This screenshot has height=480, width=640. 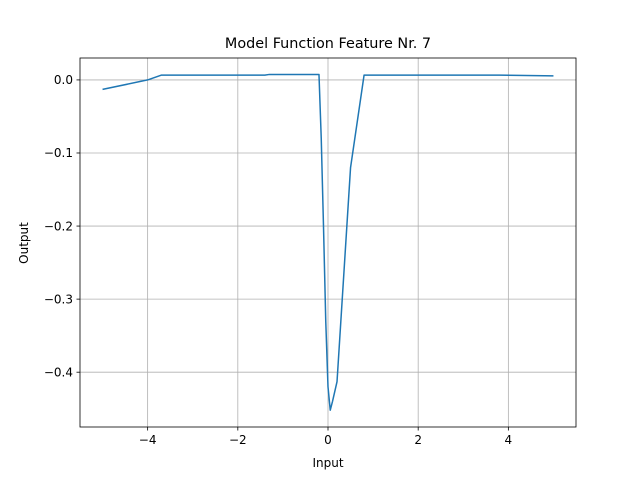 I want to click on y-tick-label: 0.0, so click(x=63, y=80).